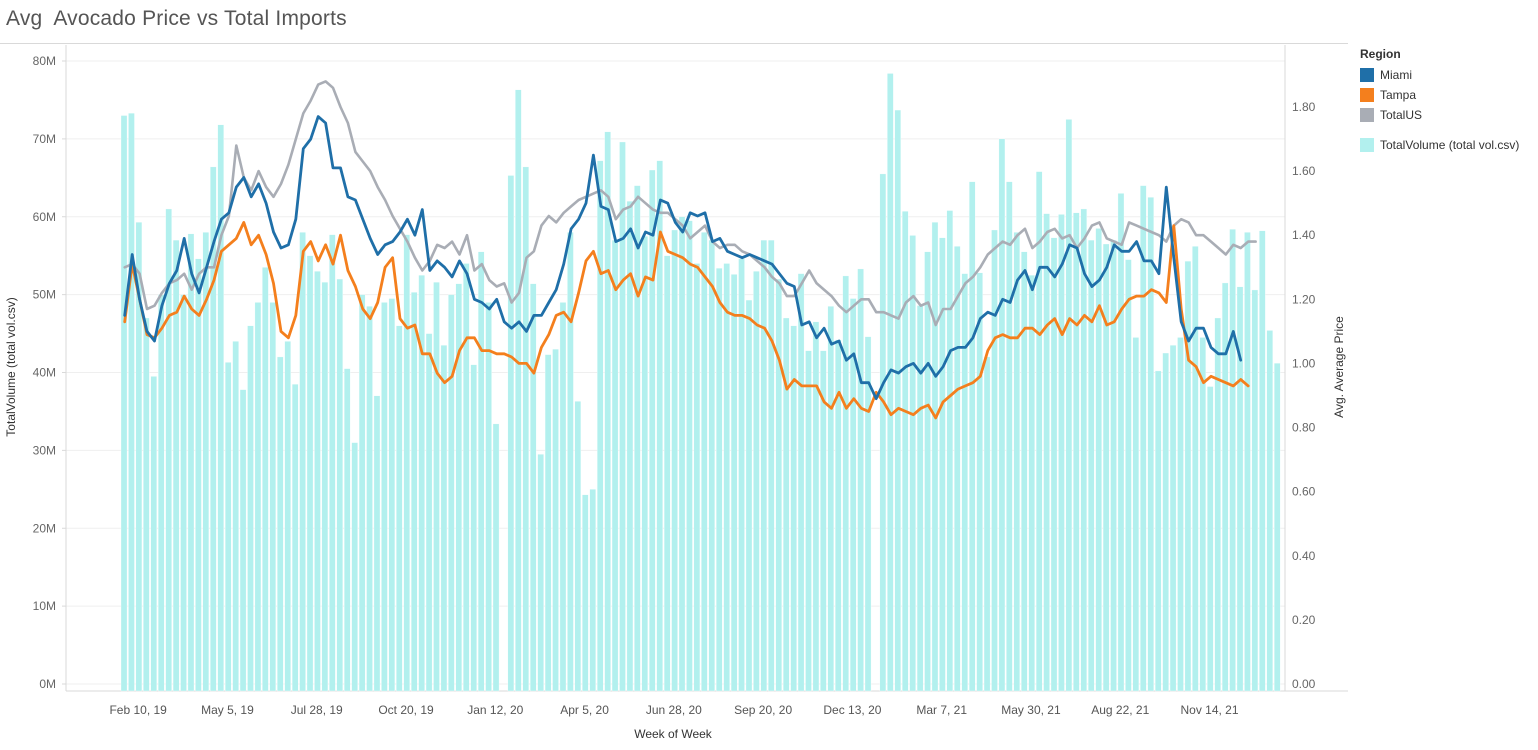 Image resolution: width=1538 pixels, height=750 pixels. I want to click on right-tick-label: 0.80, so click(1304, 428).